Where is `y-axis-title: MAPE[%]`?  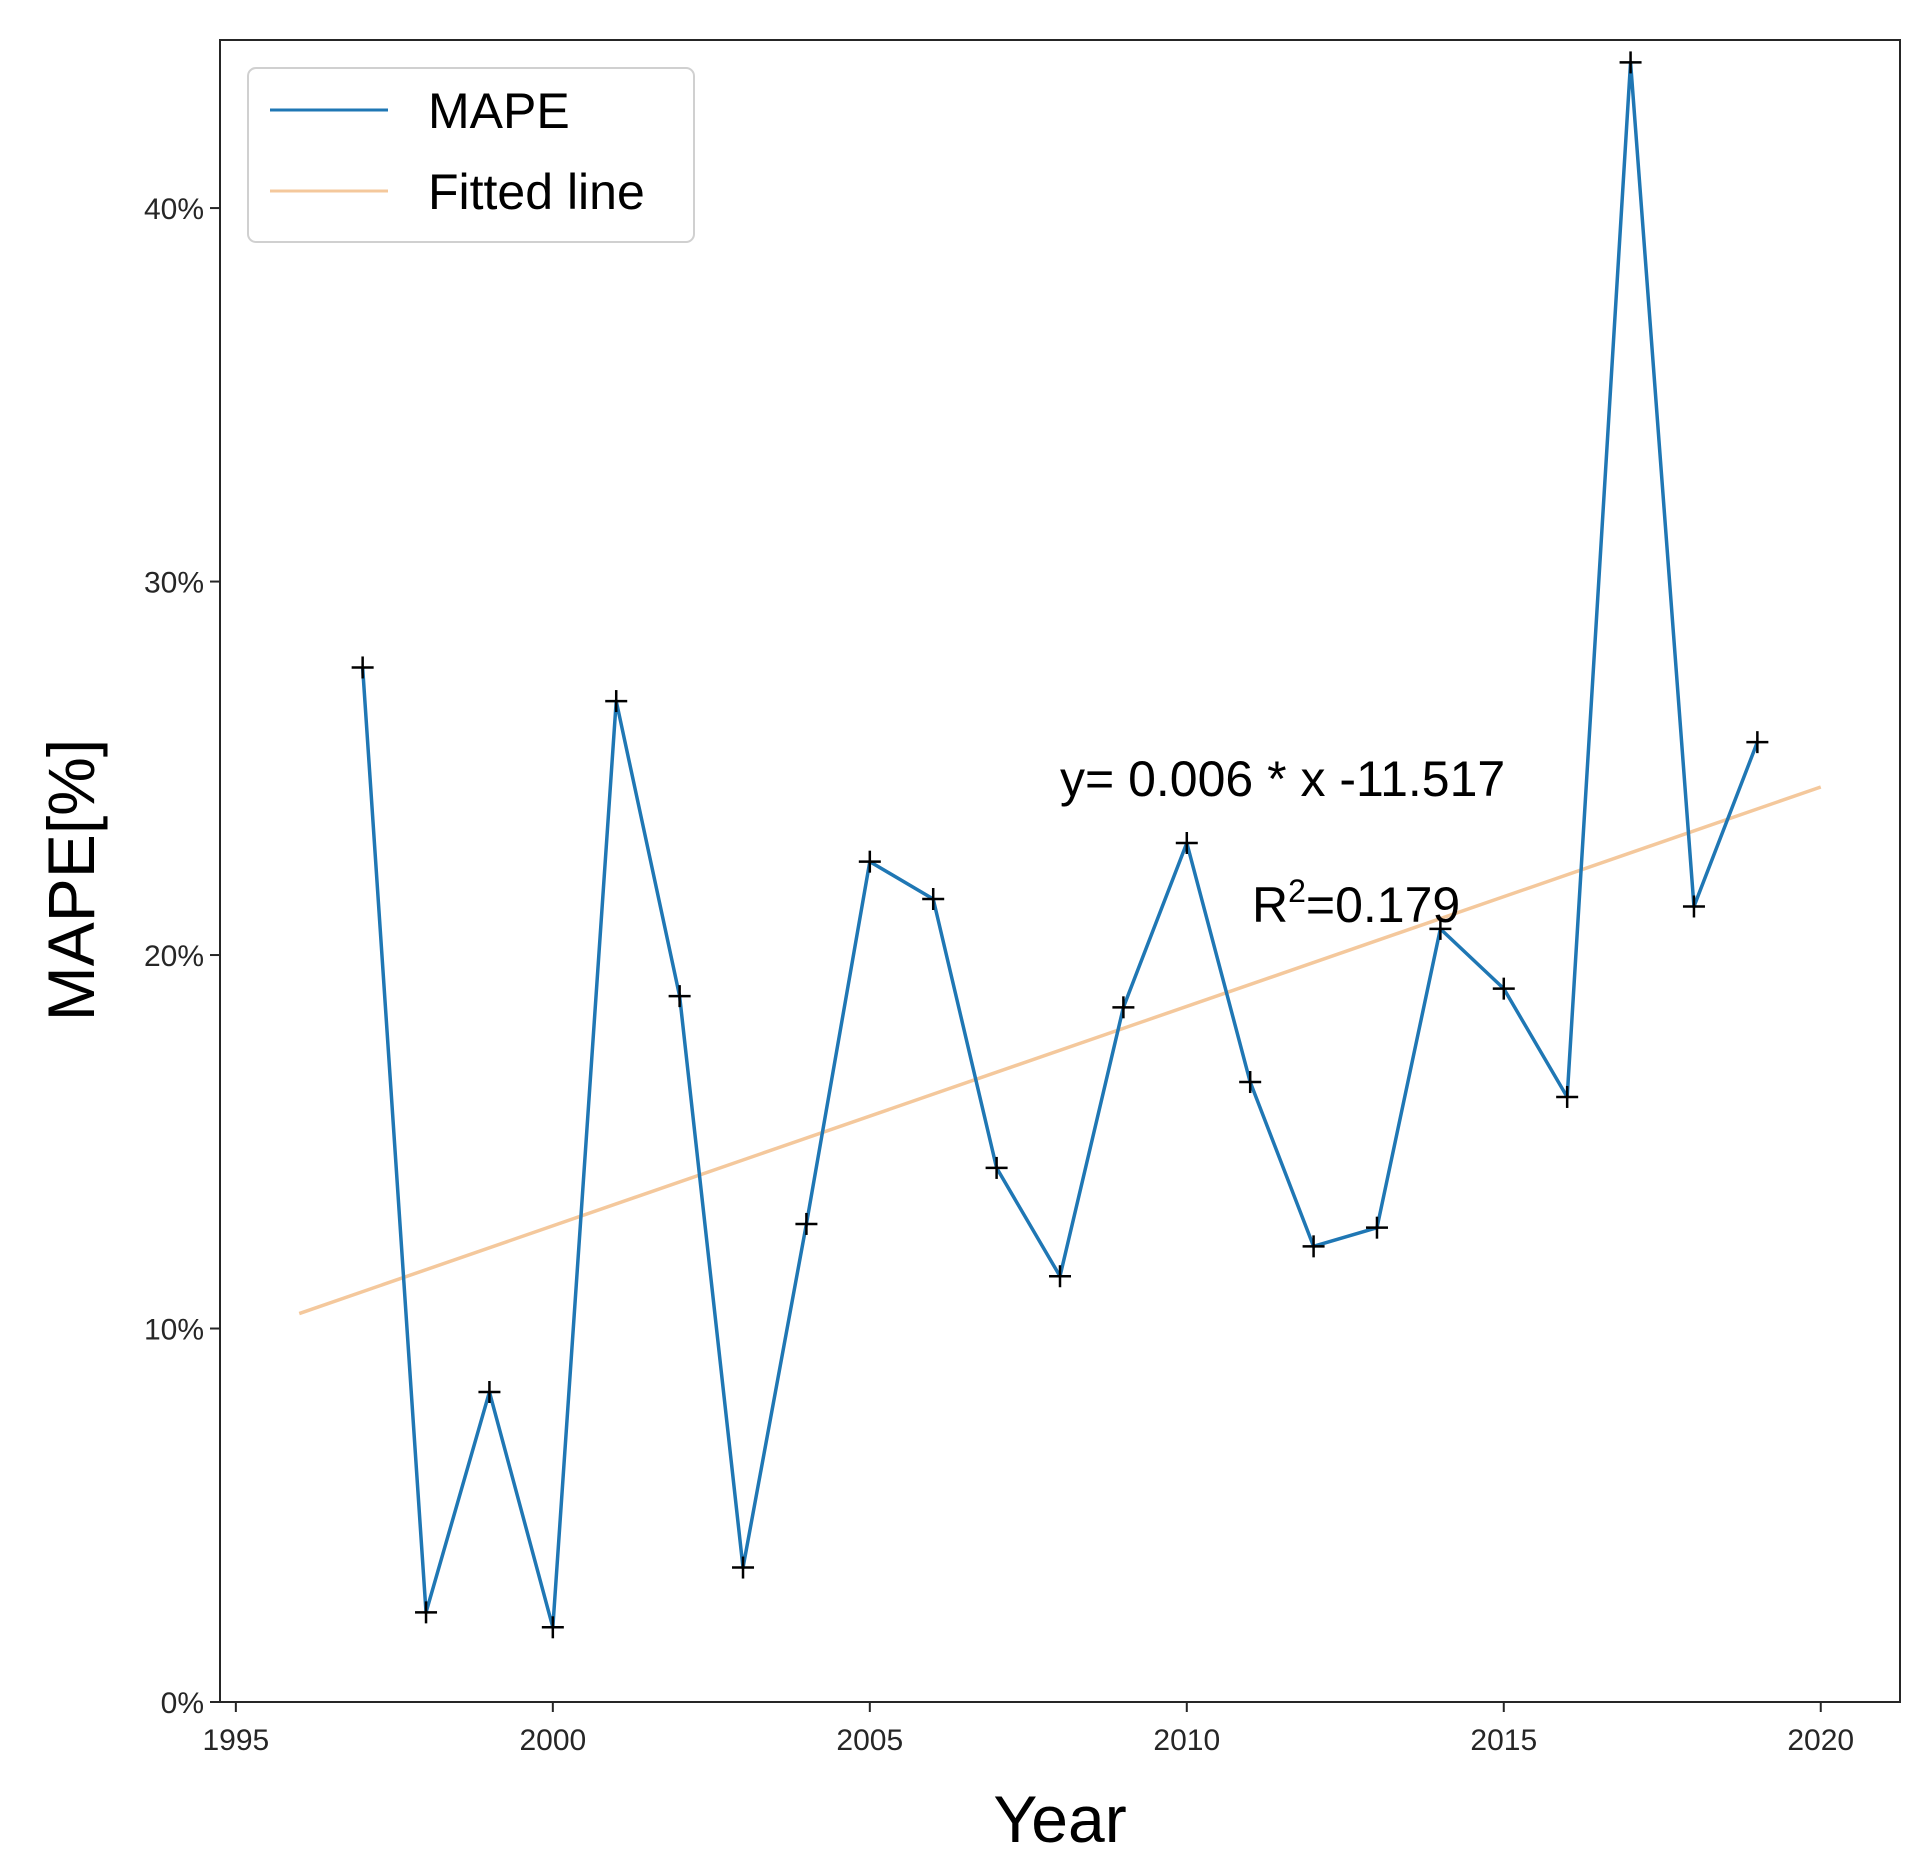 y-axis-title: MAPE[%] is located at coordinates (71, 880).